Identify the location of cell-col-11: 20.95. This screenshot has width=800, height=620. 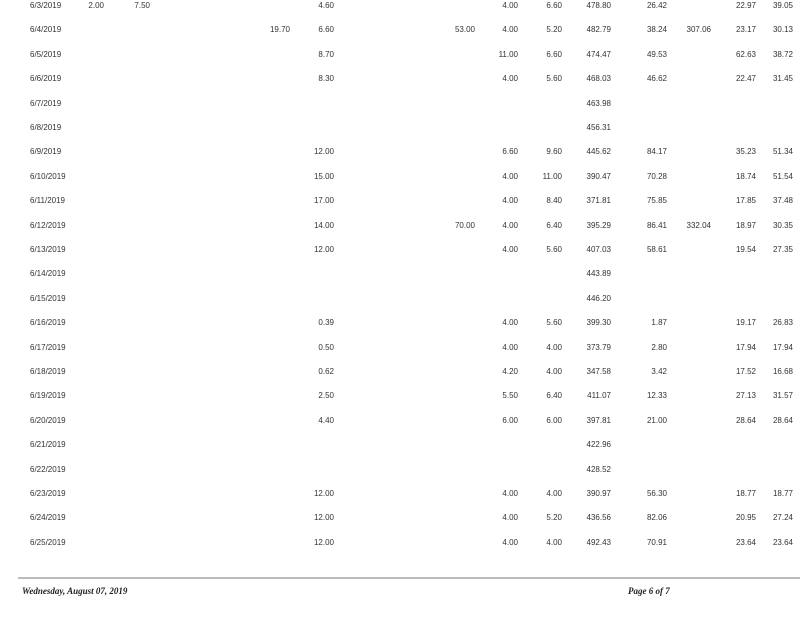
(745, 518).